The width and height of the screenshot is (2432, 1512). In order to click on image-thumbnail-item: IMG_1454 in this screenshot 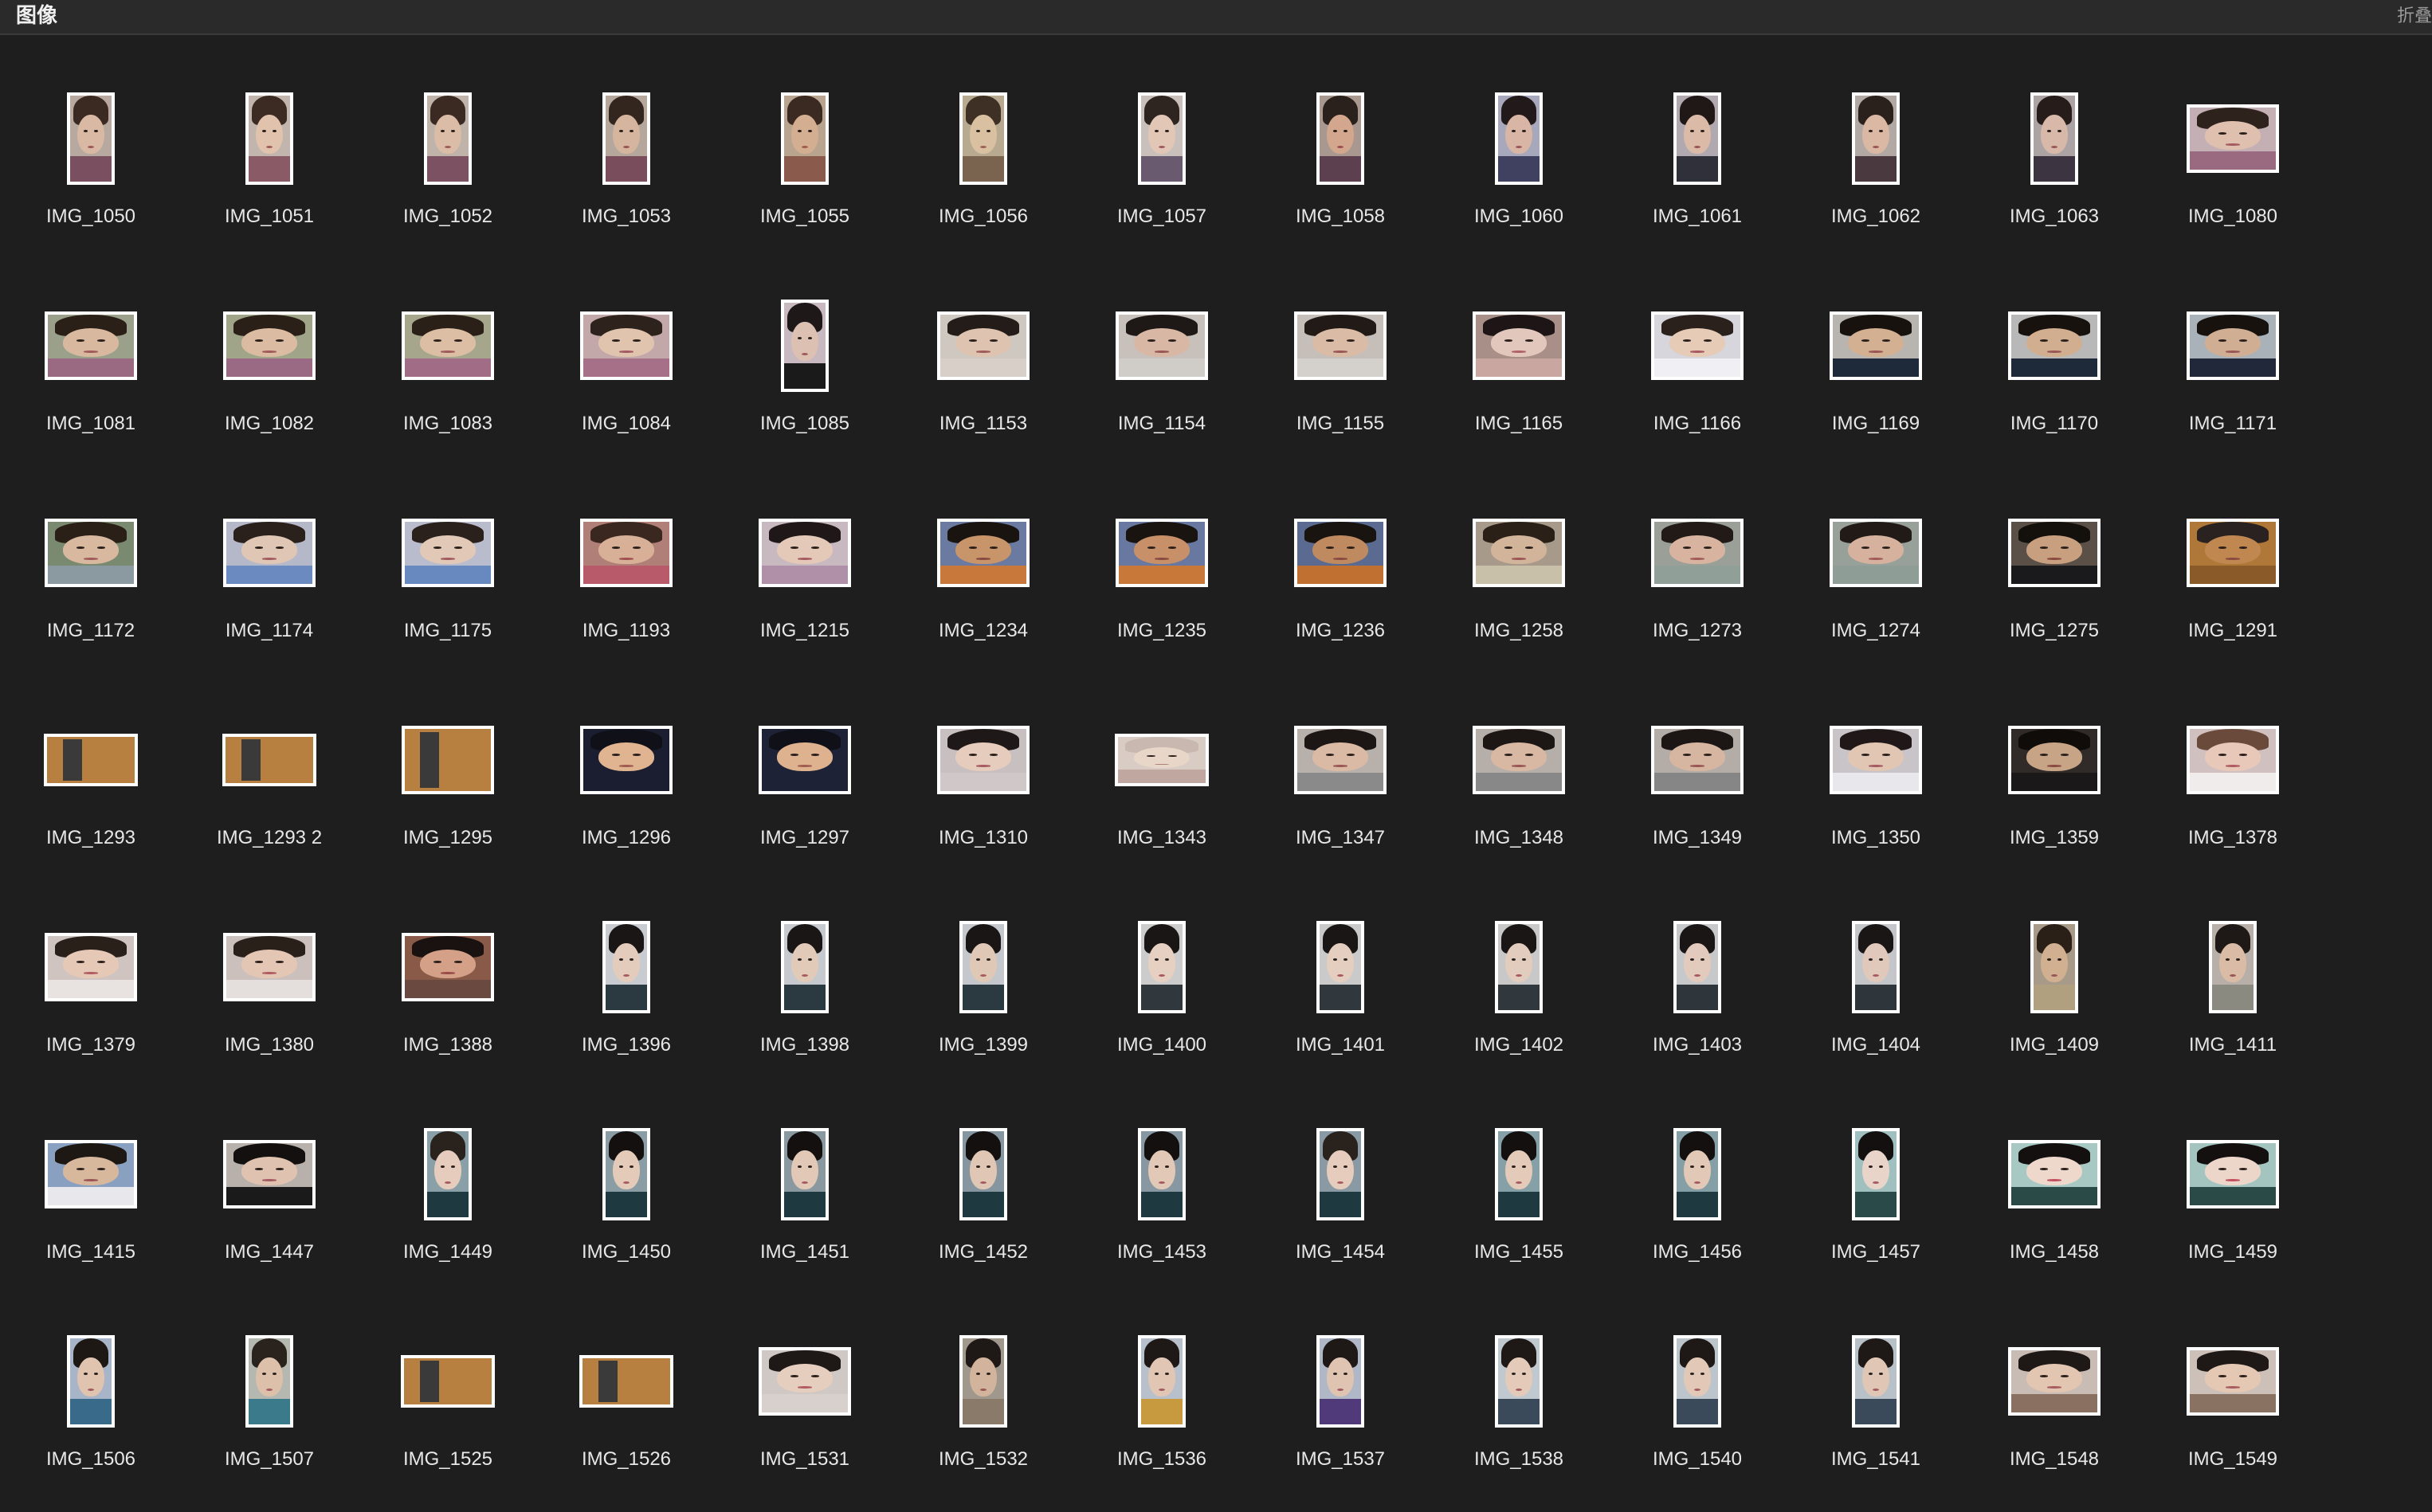, I will do `click(1340, 1174)`.